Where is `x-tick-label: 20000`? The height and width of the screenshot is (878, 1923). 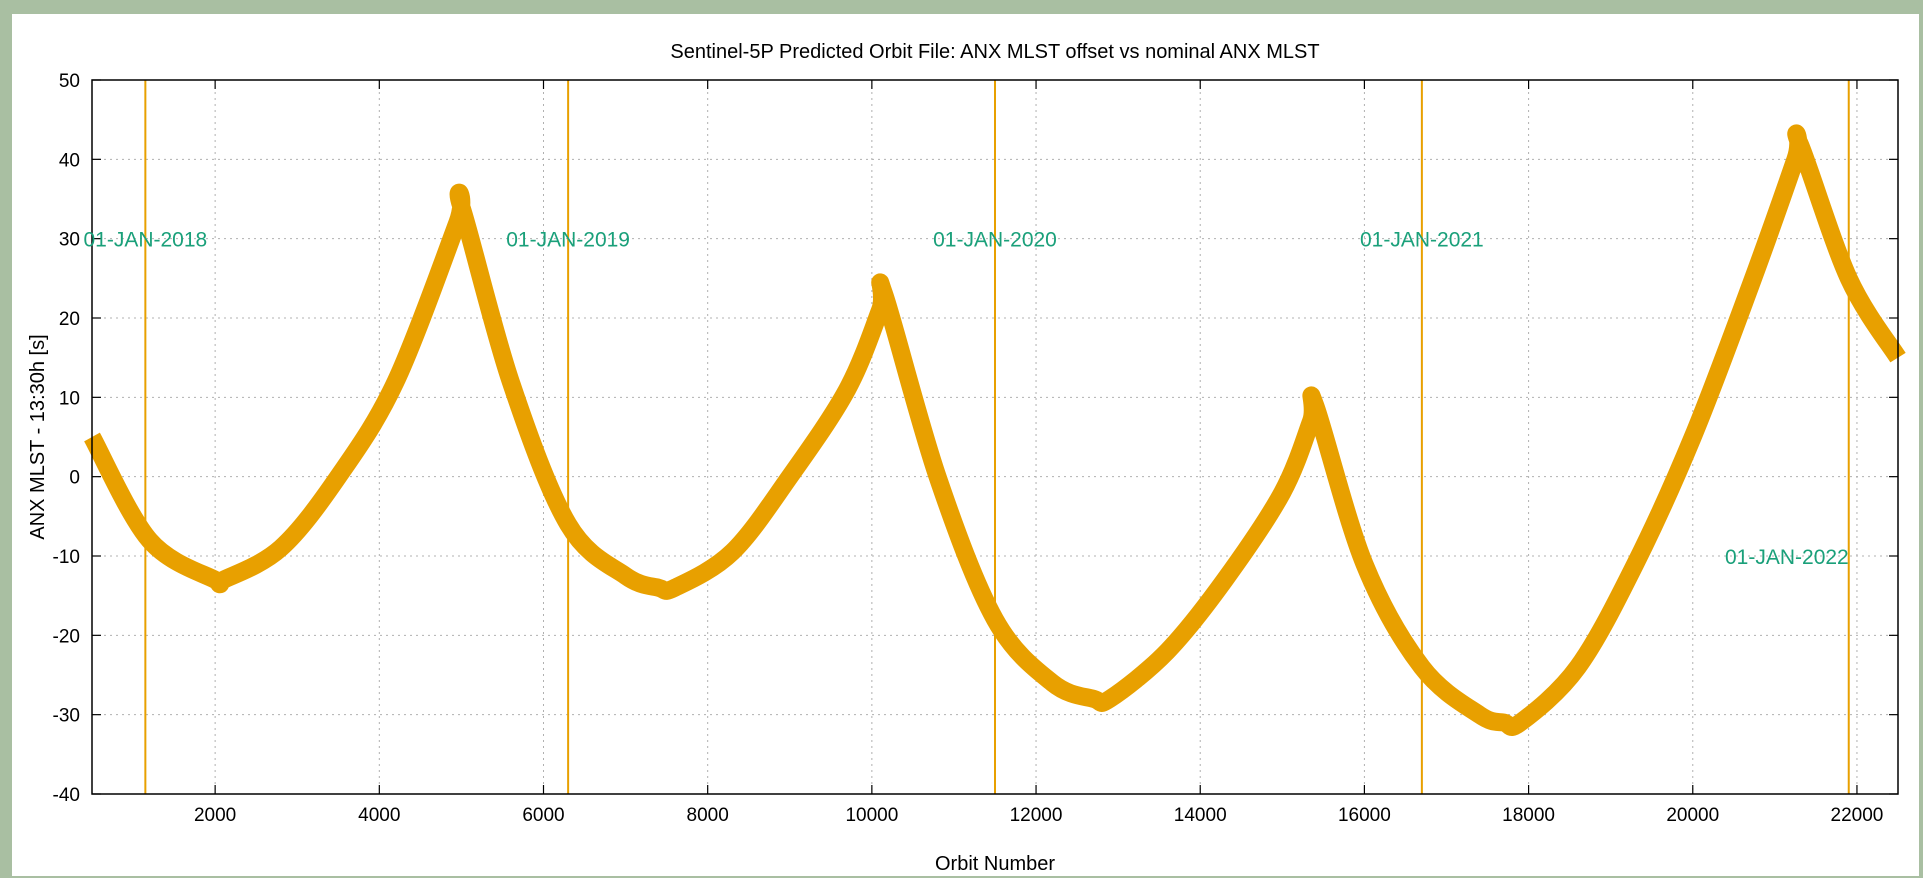 x-tick-label: 20000 is located at coordinates (1692, 815).